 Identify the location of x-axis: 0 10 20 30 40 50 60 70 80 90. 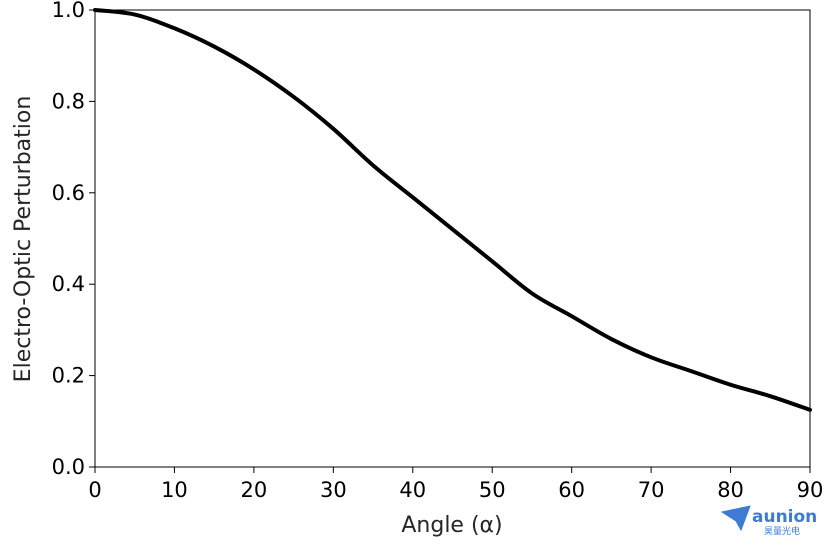
(455, 484).